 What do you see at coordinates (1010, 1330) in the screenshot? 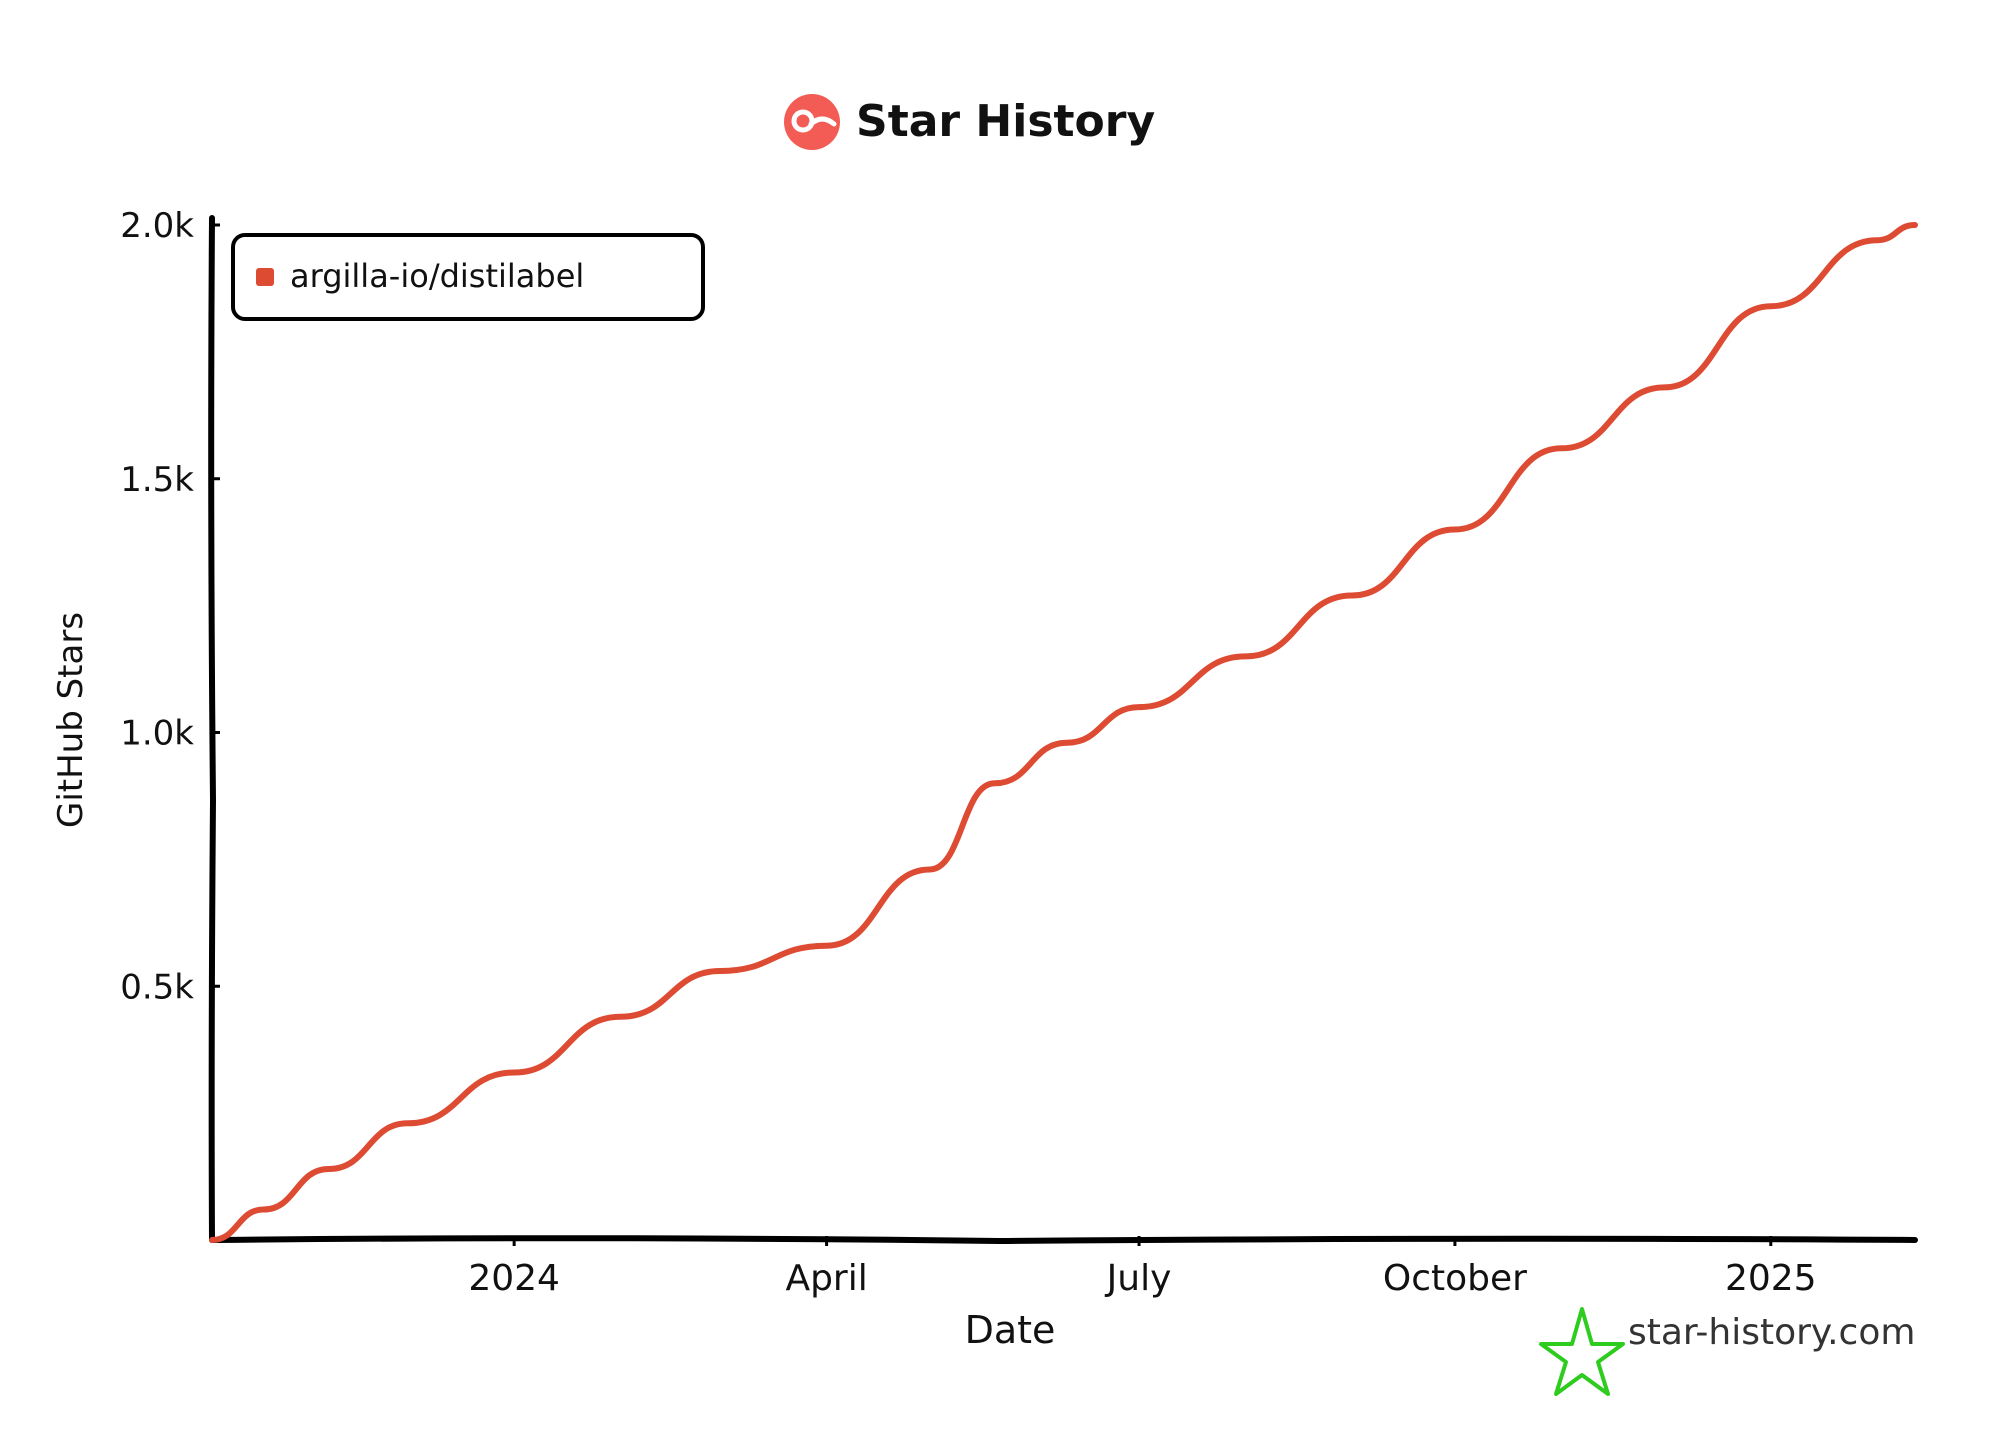
I see `x-axis-label: Date` at bounding box center [1010, 1330].